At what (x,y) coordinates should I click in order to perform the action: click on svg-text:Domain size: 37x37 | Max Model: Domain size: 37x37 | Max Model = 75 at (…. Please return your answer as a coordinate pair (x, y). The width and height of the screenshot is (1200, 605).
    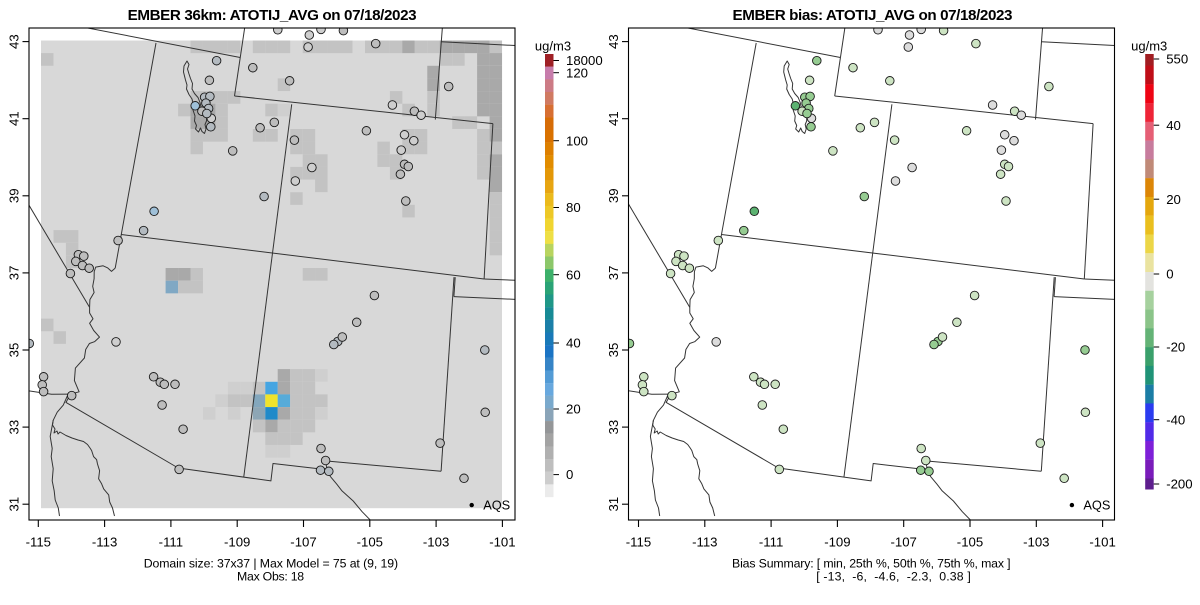
    Looking at the image, I should click on (271, 564).